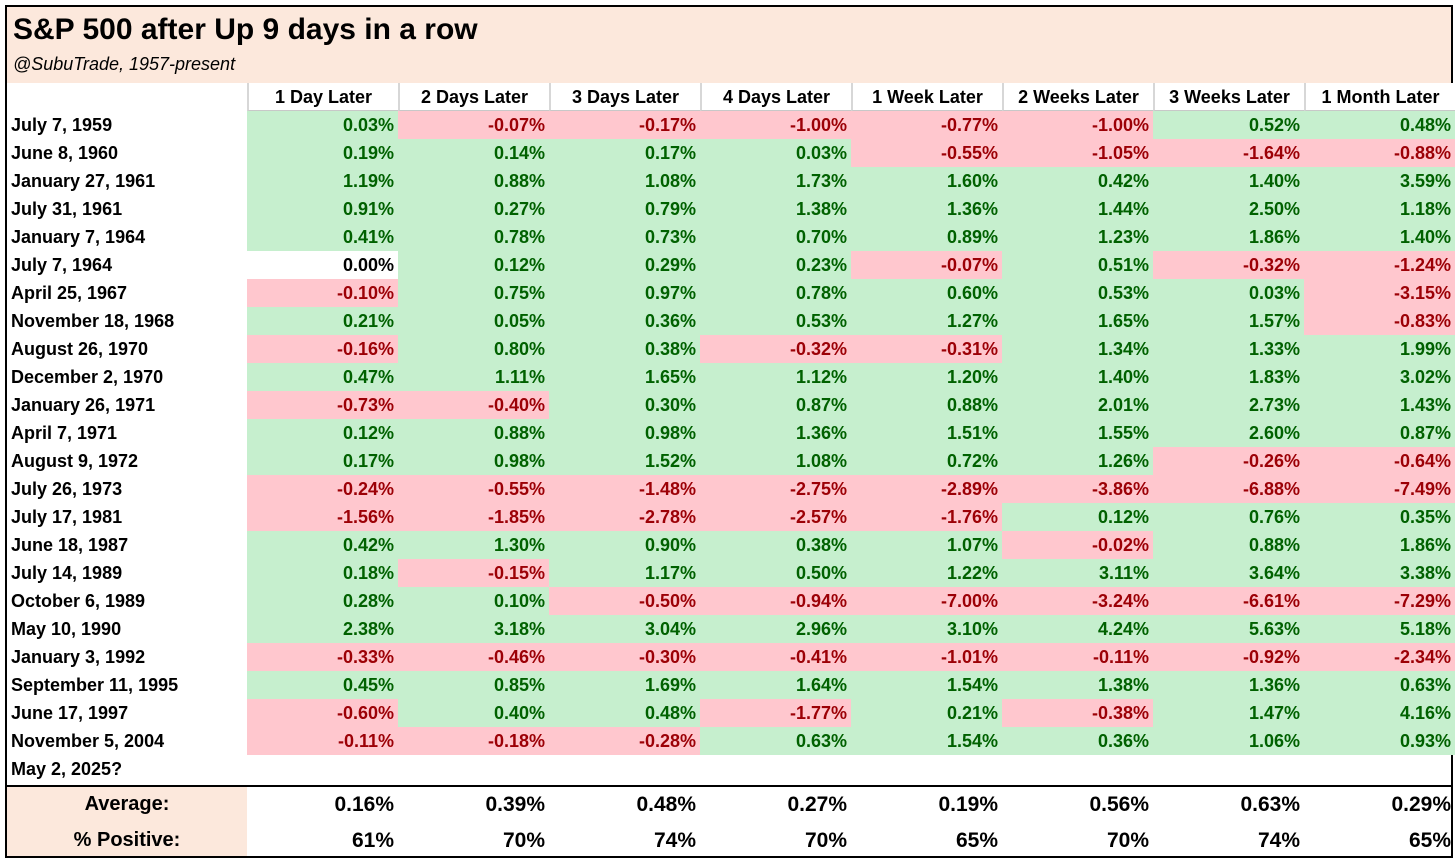 This screenshot has width=1456, height=861. What do you see at coordinates (322, 153) in the screenshot?
I see `table-cell: 0.19%` at bounding box center [322, 153].